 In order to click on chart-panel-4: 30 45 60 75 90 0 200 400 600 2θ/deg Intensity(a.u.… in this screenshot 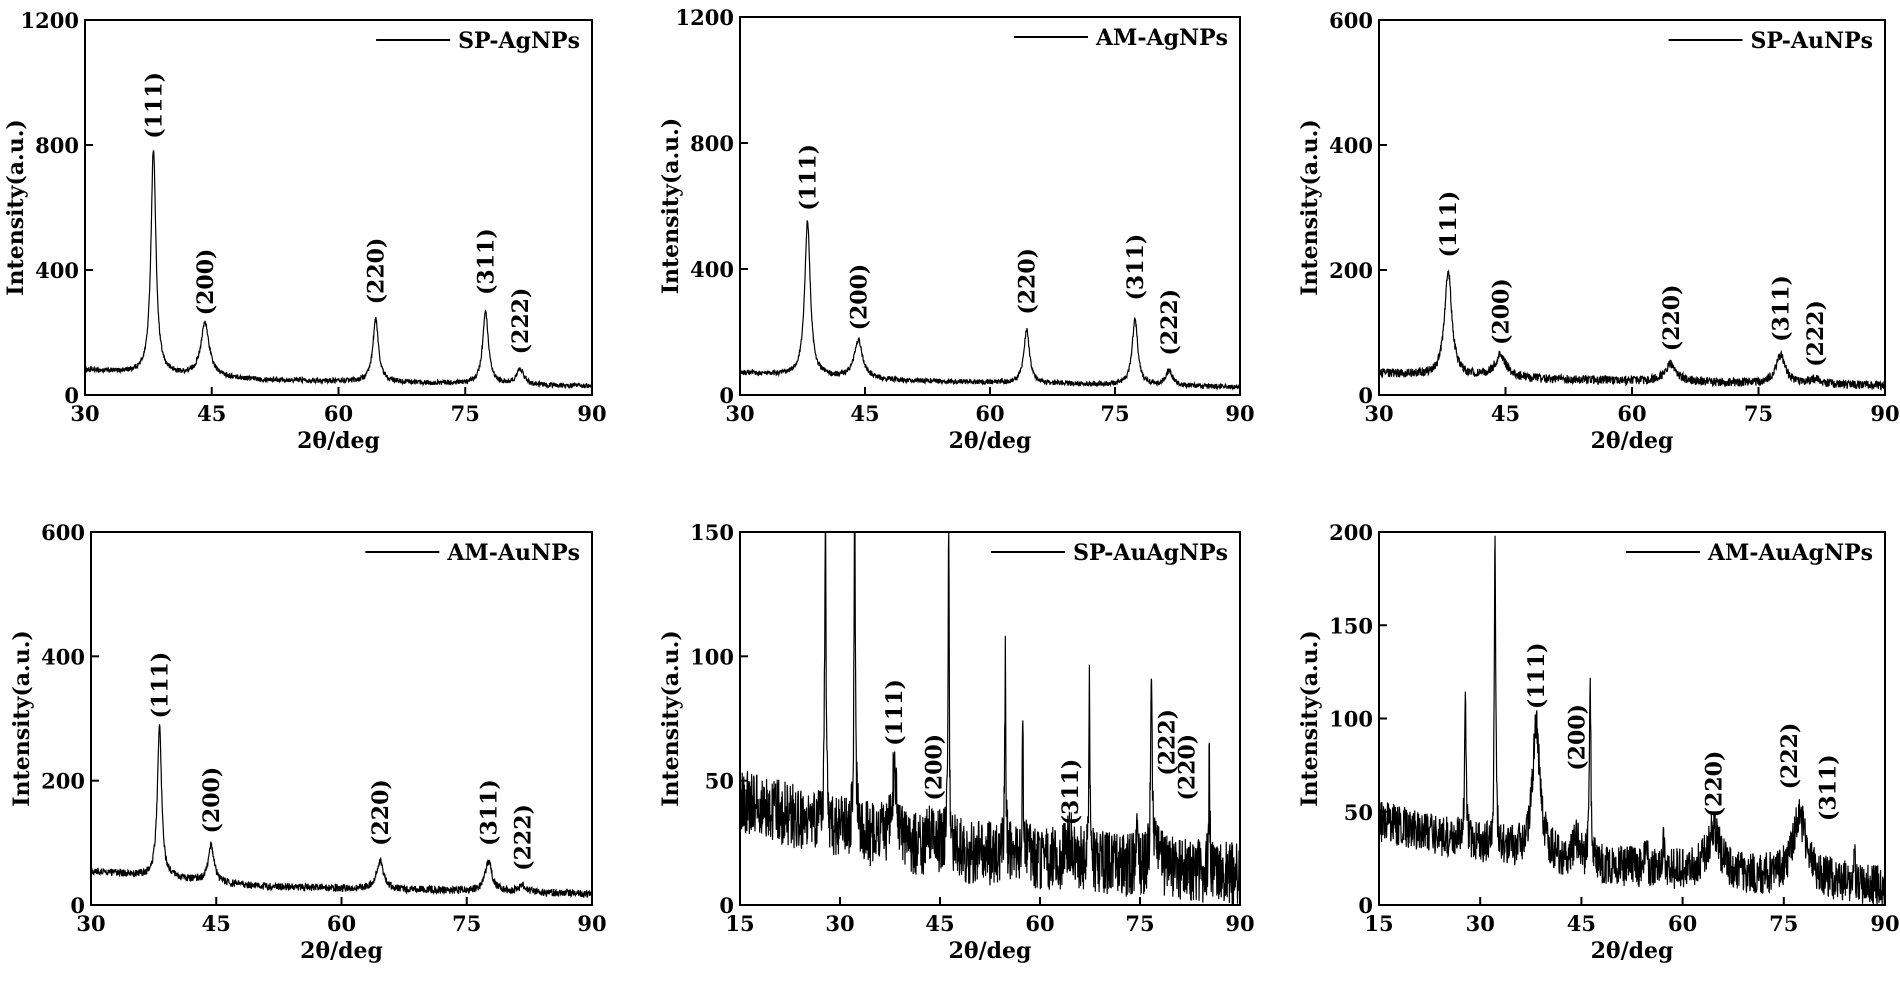, I will do `click(308, 742)`.